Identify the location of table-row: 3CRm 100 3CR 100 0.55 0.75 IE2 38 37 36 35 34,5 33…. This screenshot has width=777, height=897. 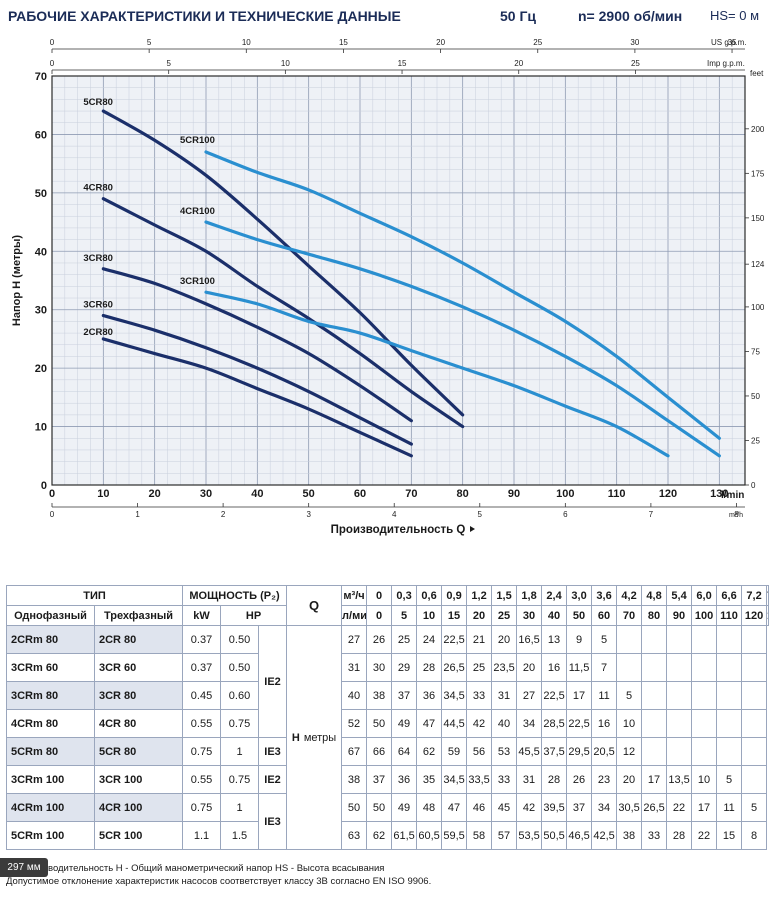
(387, 779).